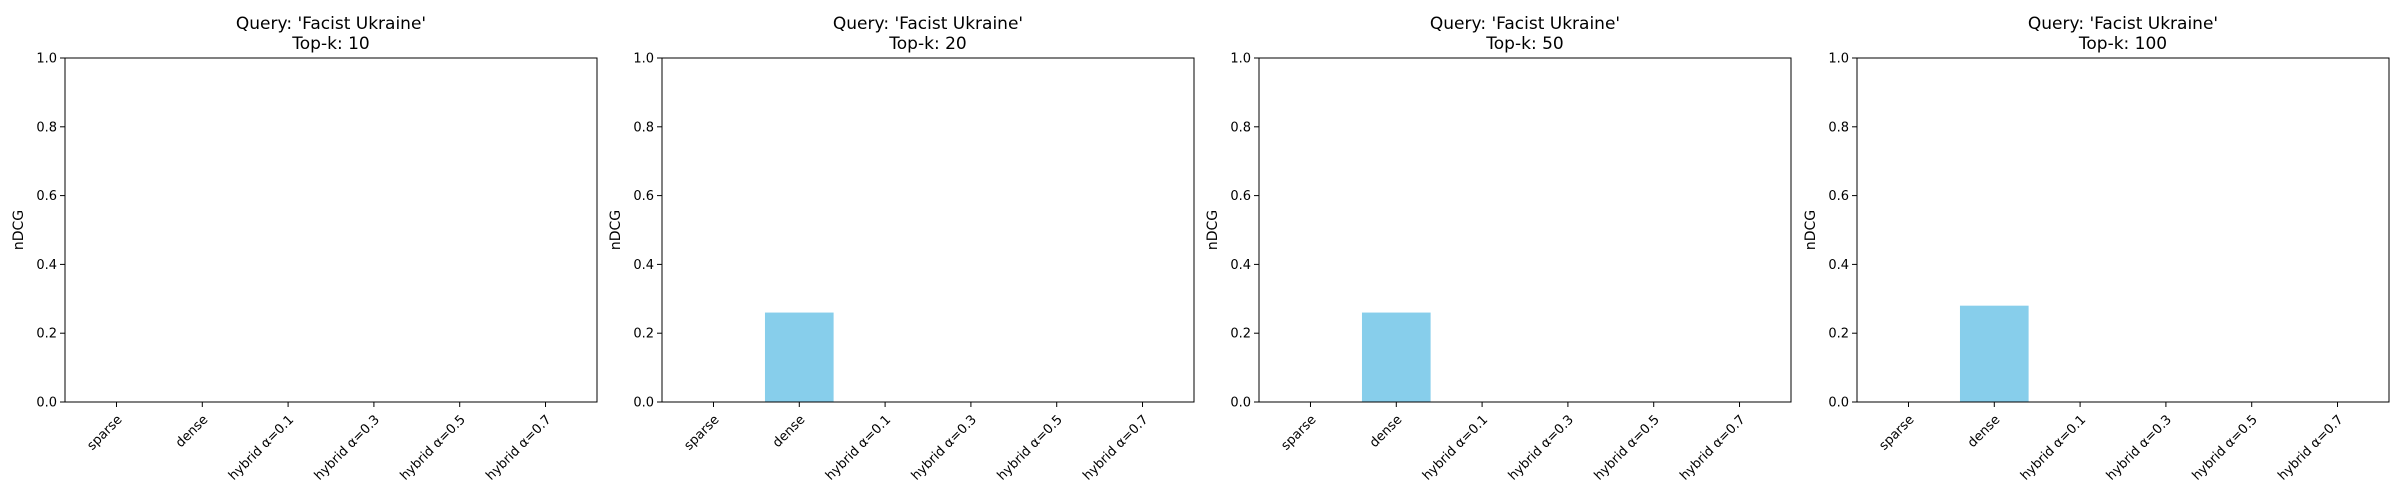  Describe the element at coordinates (330, 44) in the screenshot. I see `chart-subtitle: Top-k: 10` at that location.